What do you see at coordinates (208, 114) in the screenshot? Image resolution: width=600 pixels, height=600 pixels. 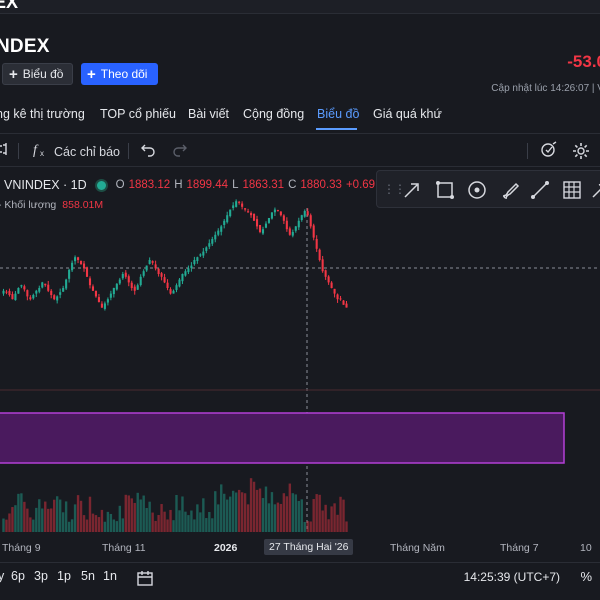 I see `tab-articles: Bài viết` at bounding box center [208, 114].